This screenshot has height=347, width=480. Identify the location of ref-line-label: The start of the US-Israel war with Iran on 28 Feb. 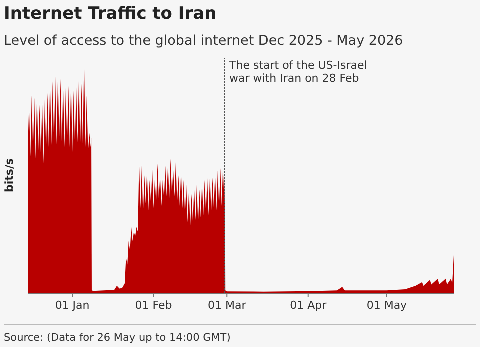
(298, 72).